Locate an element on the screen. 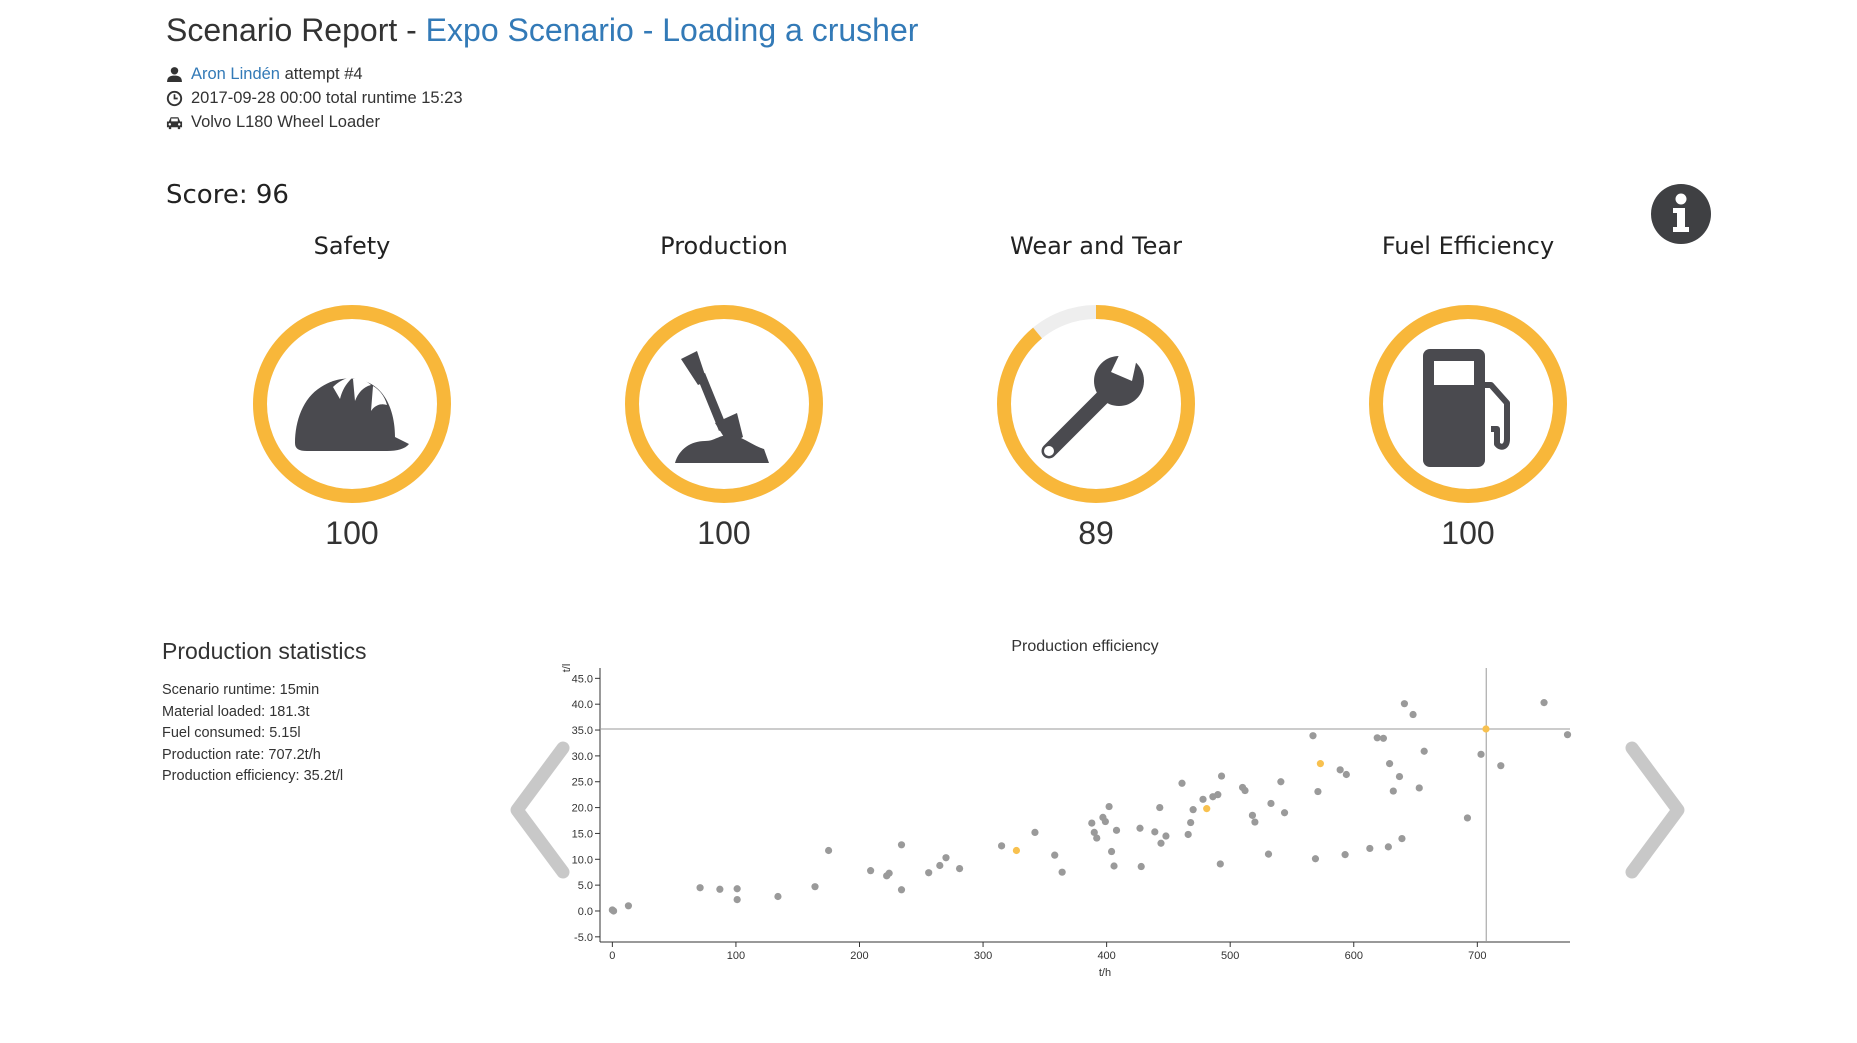 The height and width of the screenshot is (1043, 1857). category-wear-and-tear: Wear and Tear 89 is located at coordinates (1096, 390).